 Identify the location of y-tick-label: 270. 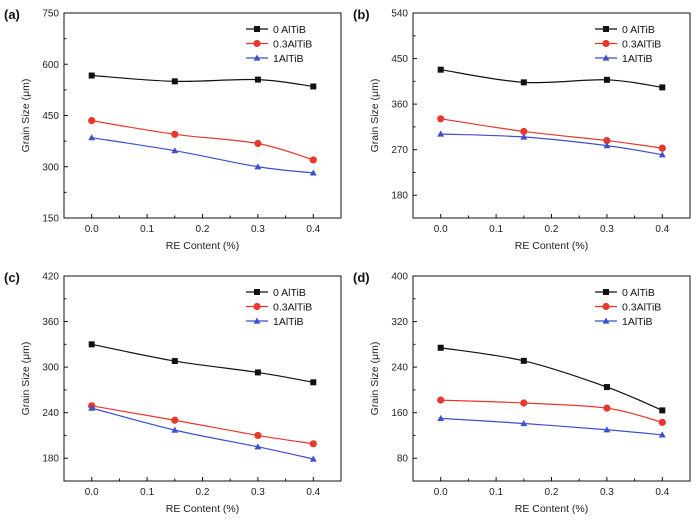
(399, 150).